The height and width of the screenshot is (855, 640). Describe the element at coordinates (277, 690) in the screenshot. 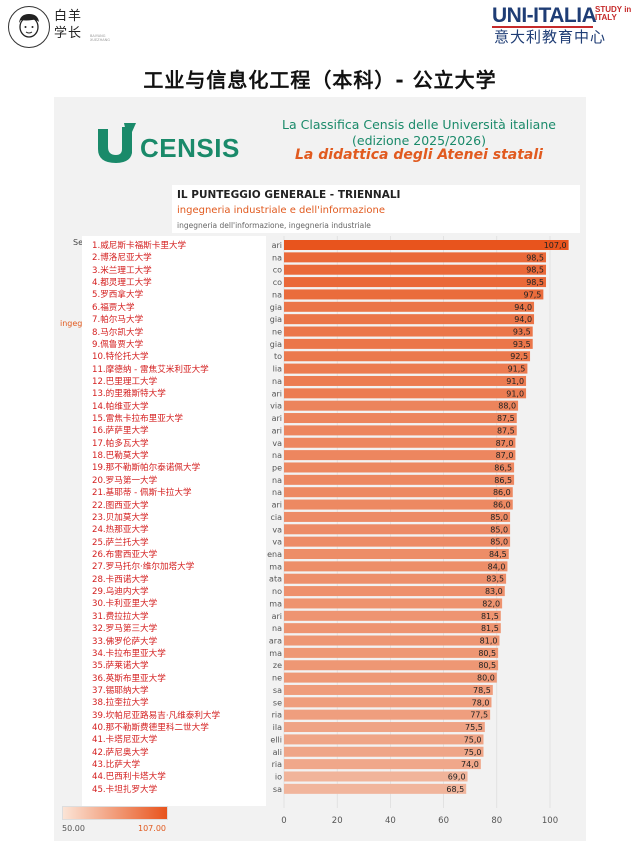

I see `row-label-fragment: sa` at that location.